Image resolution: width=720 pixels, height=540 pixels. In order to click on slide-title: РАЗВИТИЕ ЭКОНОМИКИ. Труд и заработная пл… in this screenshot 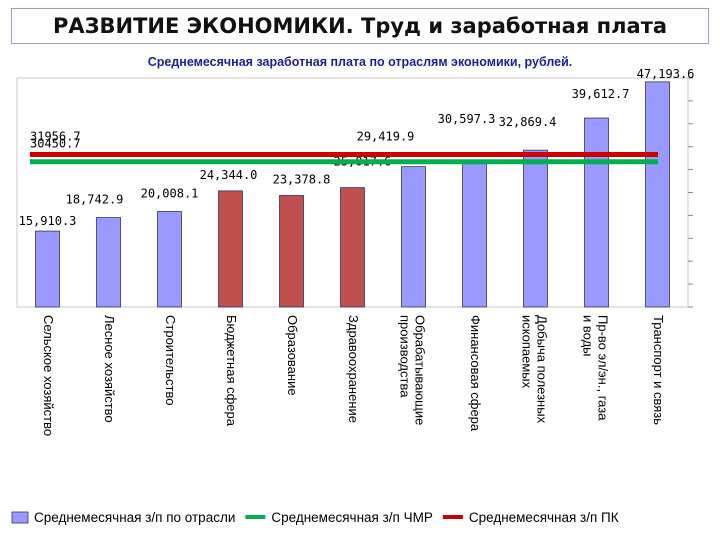, I will do `click(360, 26)`.